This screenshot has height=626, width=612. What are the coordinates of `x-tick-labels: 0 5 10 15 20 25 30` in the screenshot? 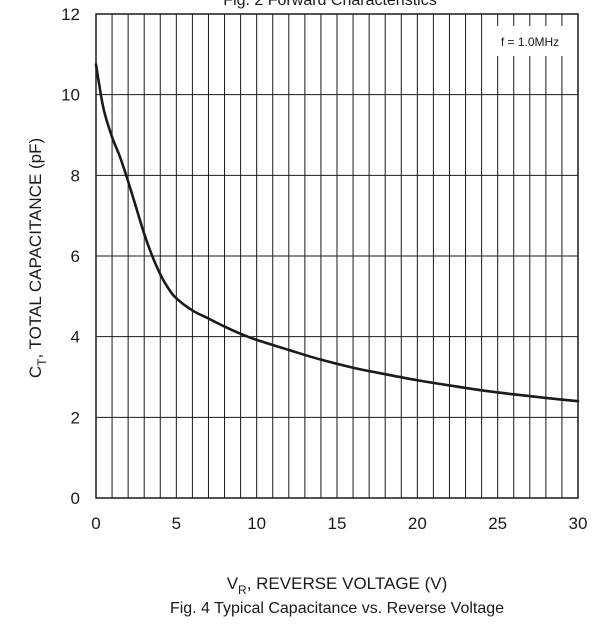 It's located at (339, 523).